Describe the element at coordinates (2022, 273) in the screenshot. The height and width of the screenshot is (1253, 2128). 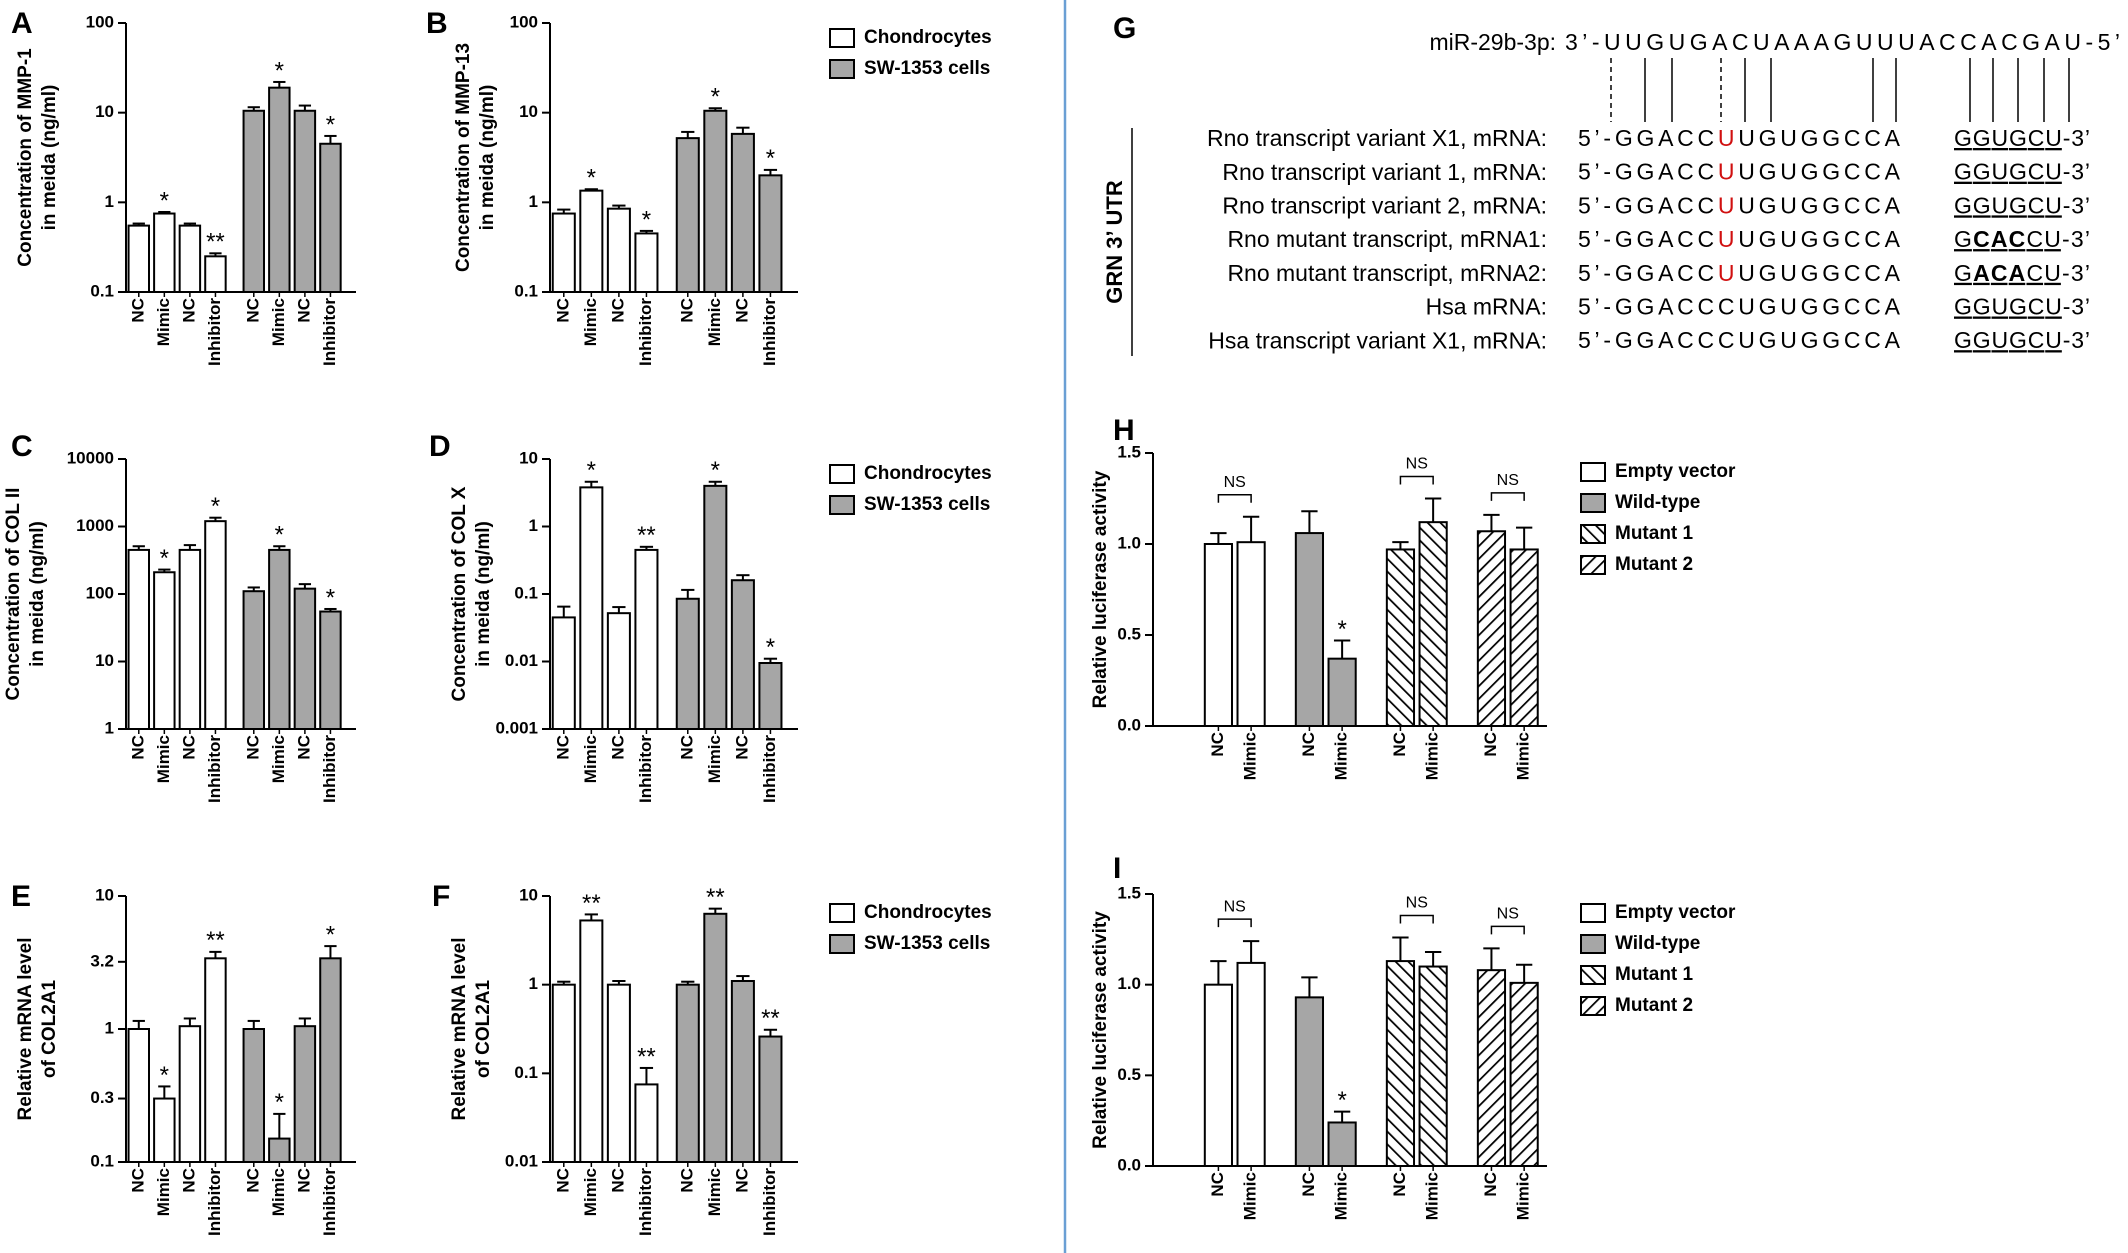
I see `binding-site: GACACU-3’` at that location.